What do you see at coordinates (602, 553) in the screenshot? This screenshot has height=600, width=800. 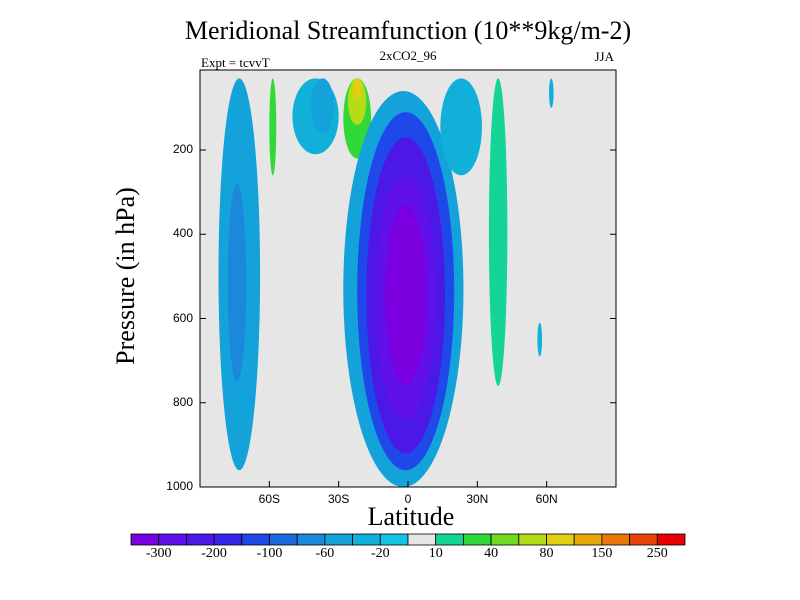 I see `colorbar-label-8: 150` at bounding box center [602, 553].